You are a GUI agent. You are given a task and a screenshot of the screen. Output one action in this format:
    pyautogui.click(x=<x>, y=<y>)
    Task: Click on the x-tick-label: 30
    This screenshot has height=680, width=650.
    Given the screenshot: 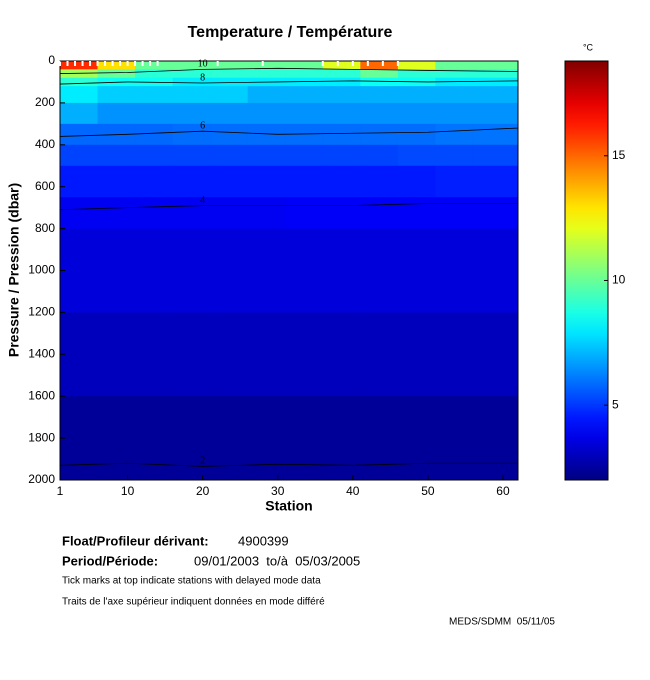 What is the action you would take?
    pyautogui.click(x=278, y=491)
    